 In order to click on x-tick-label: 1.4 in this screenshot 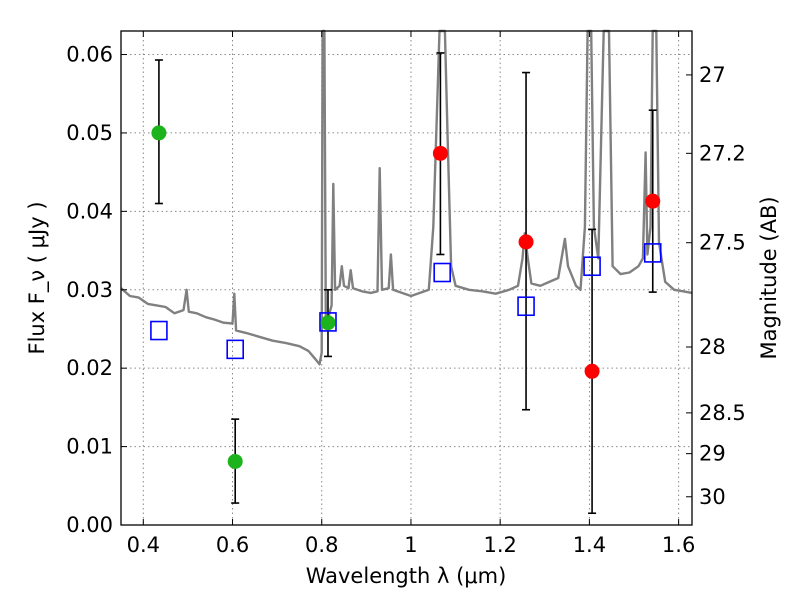, I will do `click(589, 545)`.